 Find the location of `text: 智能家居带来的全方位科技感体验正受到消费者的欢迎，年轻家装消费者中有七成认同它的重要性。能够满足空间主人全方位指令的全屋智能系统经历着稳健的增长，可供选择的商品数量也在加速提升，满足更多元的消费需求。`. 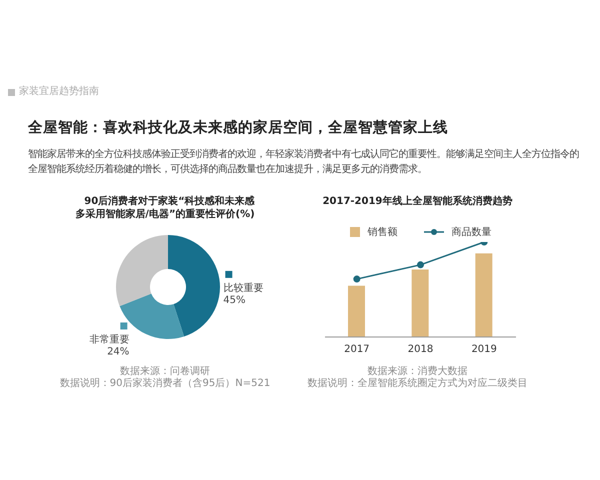

text: 智能家居带来的全方位科技感体验正受到消费者的欢迎，年轻家装消费者中有七成认同它的重要性。能够满足空间主人全方位指令的全屋智能系统经历着稳健的增长，可供选择的商品数量也在加速提升，满足更多元的消费需求。 is located at coordinates (304, 162).